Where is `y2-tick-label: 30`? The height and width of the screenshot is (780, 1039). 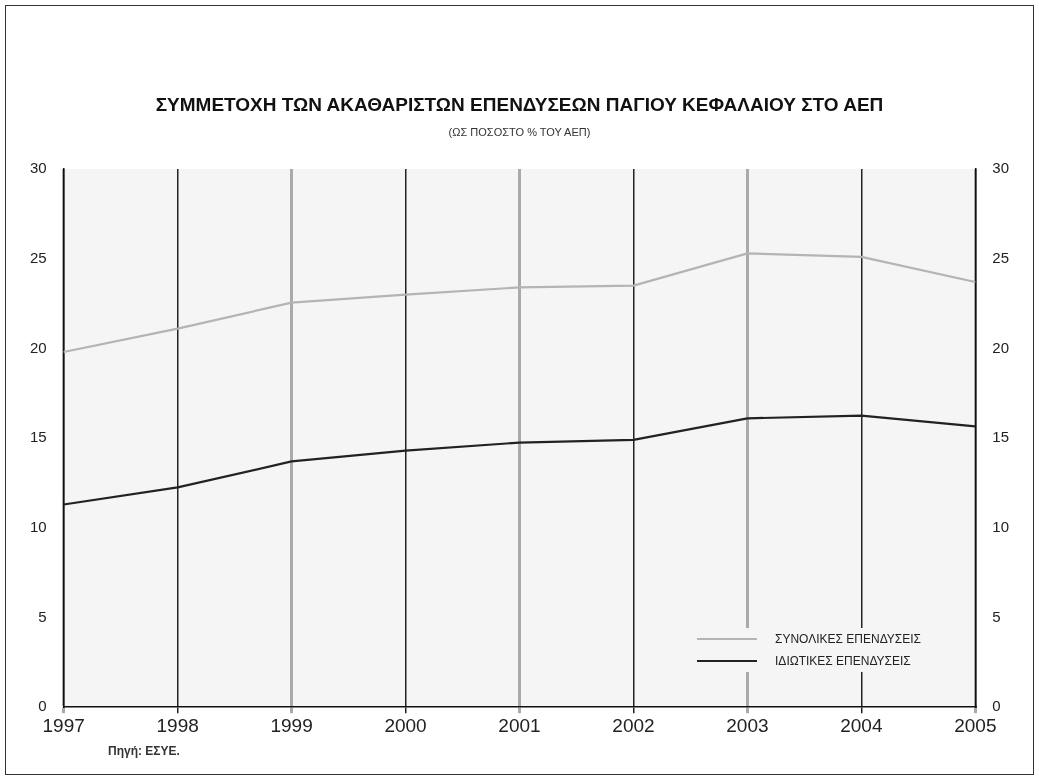 y2-tick-label: 30 is located at coordinates (1000, 168).